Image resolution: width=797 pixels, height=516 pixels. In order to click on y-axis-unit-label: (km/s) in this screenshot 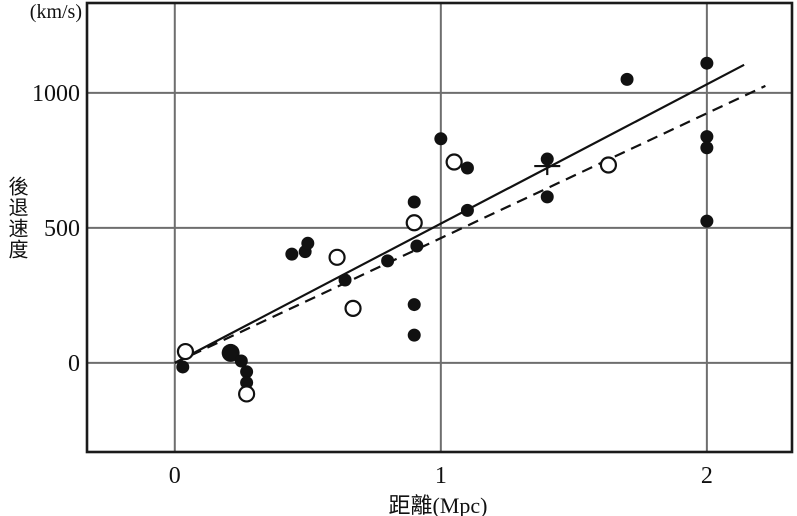, I will do `click(55, 12)`.